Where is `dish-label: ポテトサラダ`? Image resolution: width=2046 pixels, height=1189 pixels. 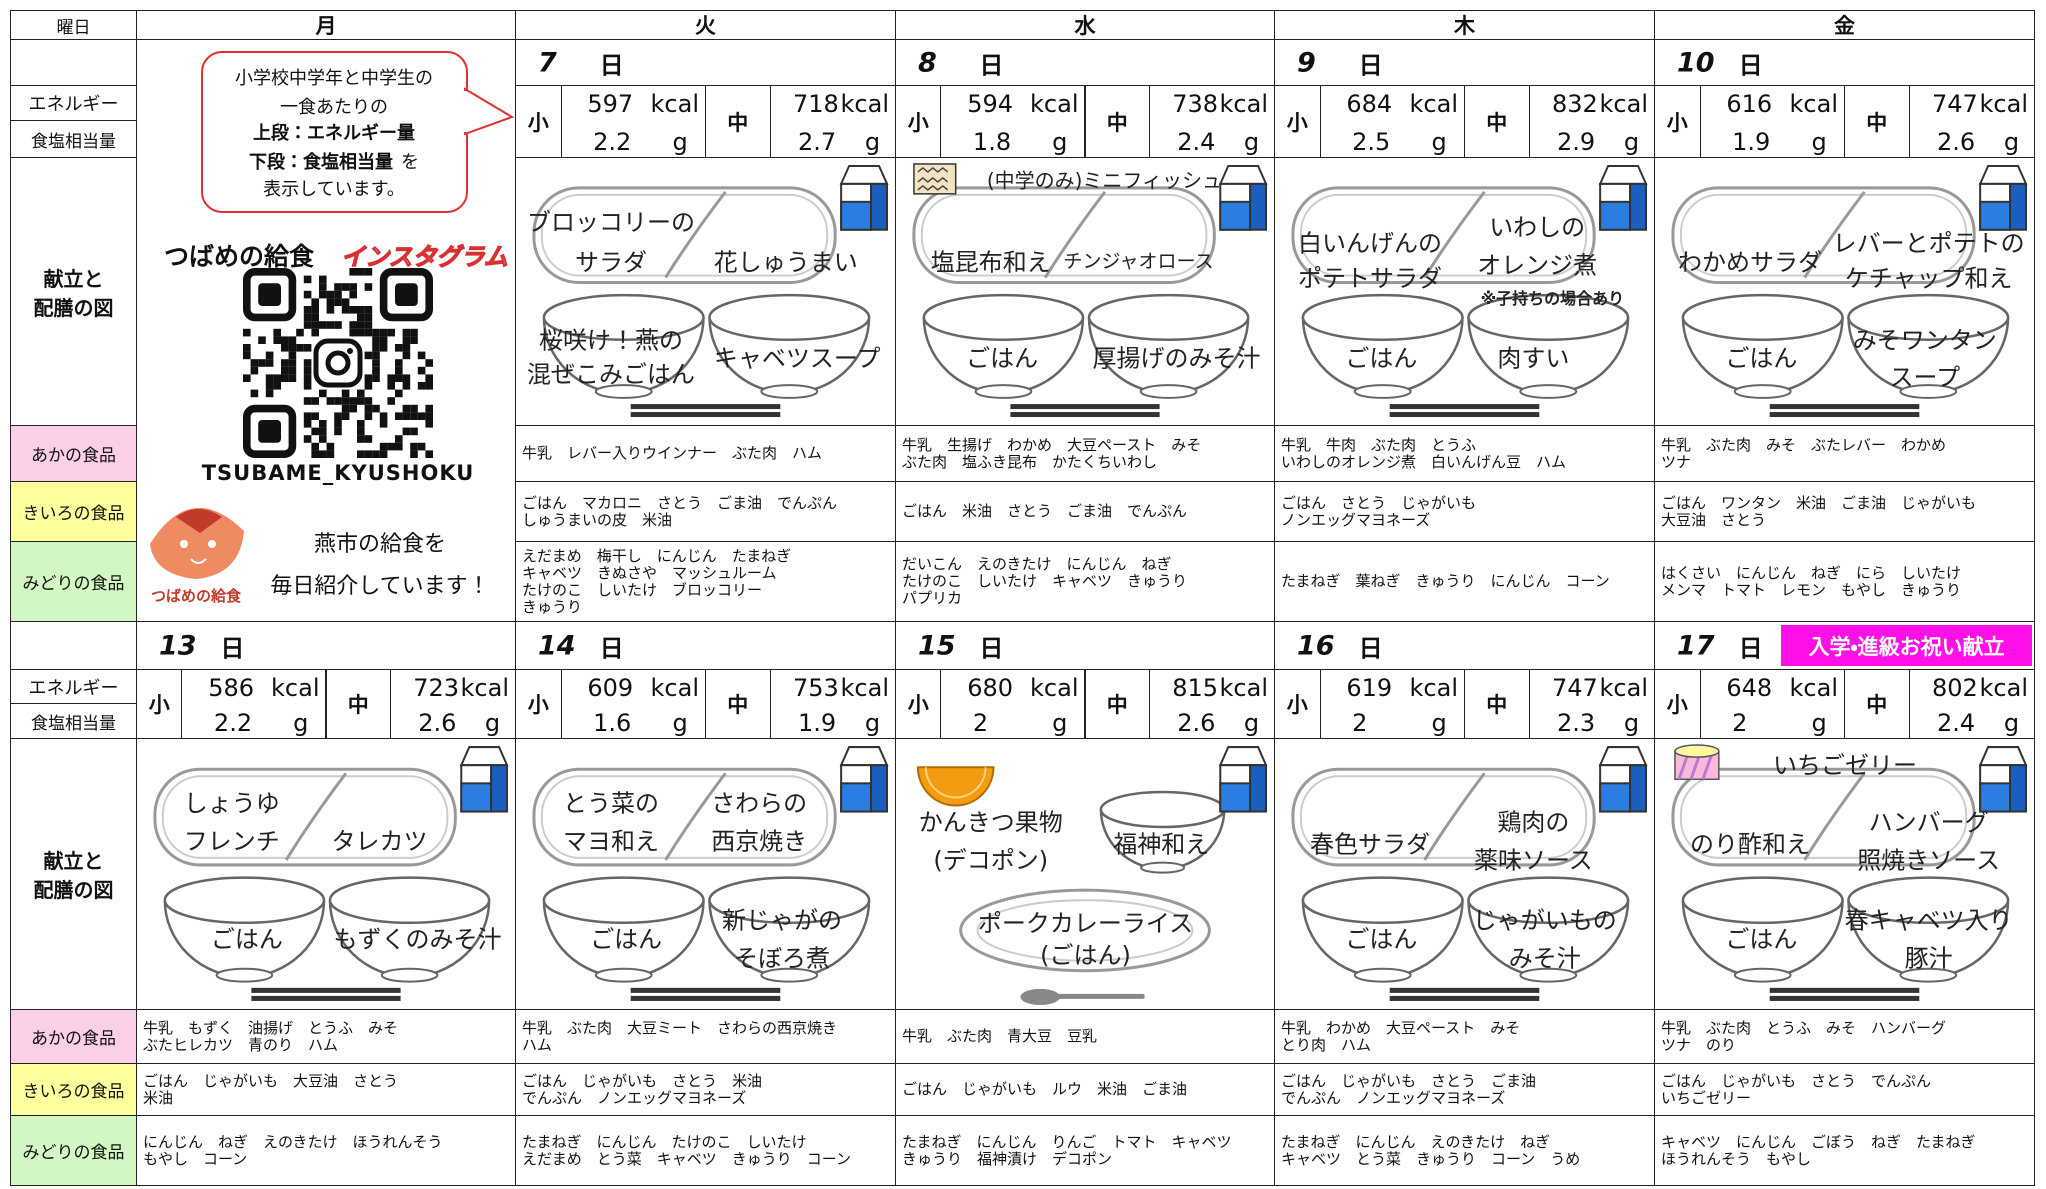
dish-label: ポテトサラダ is located at coordinates (1370, 278).